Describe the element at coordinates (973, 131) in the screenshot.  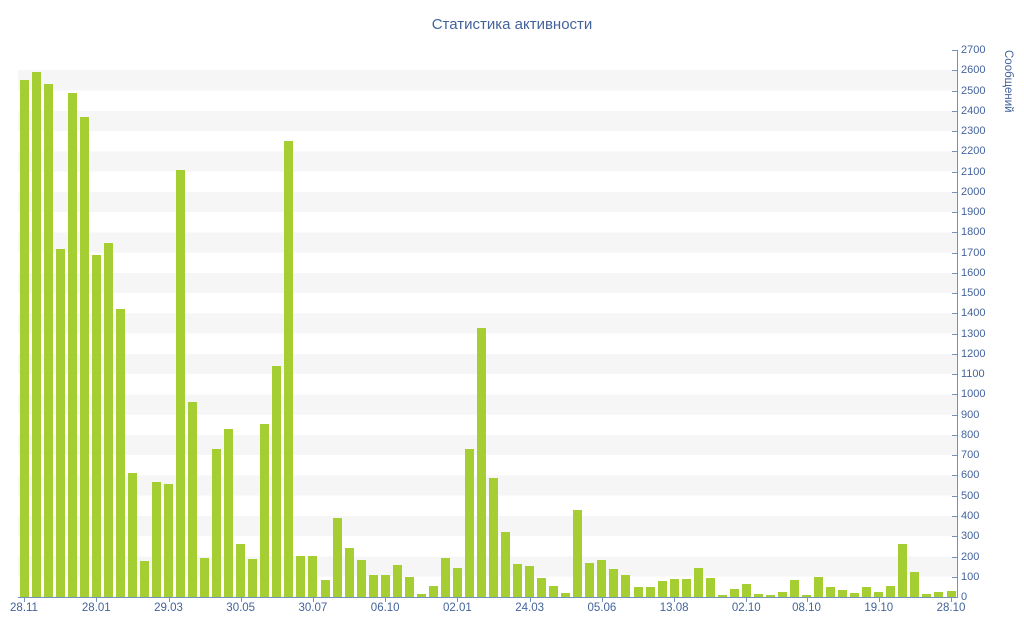
I see `y-tick-label: 2300` at that location.